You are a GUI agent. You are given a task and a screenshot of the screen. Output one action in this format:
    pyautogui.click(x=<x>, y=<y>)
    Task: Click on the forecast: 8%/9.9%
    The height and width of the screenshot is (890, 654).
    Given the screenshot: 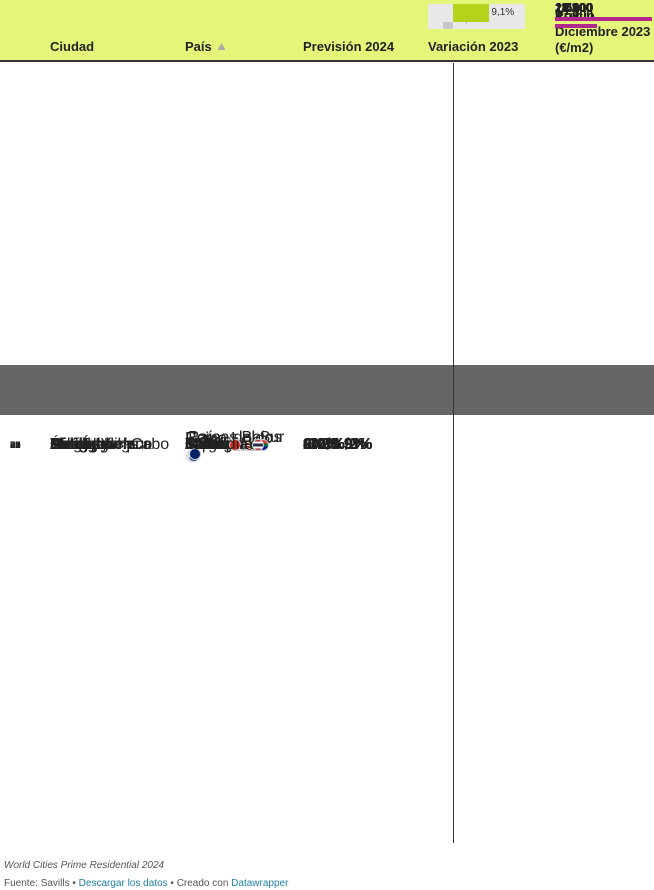 What is the action you would take?
    pyautogui.click(x=335, y=444)
    